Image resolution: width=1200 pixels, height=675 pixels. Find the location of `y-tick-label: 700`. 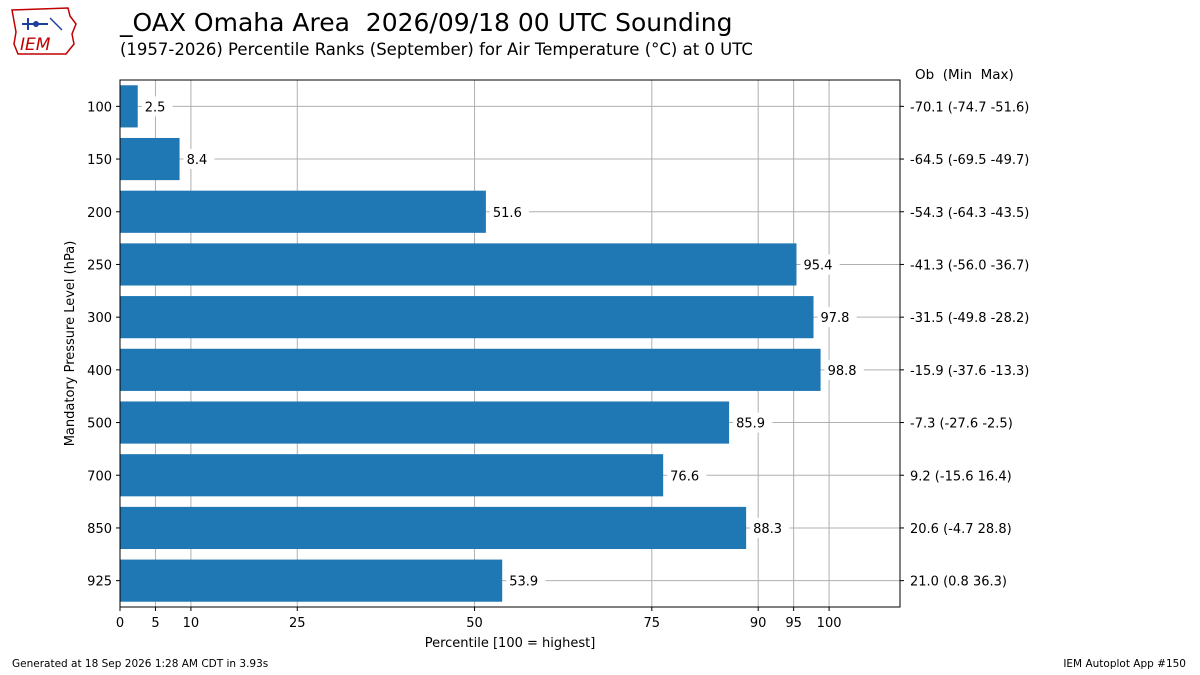

y-tick-label: 700 is located at coordinates (99, 476).